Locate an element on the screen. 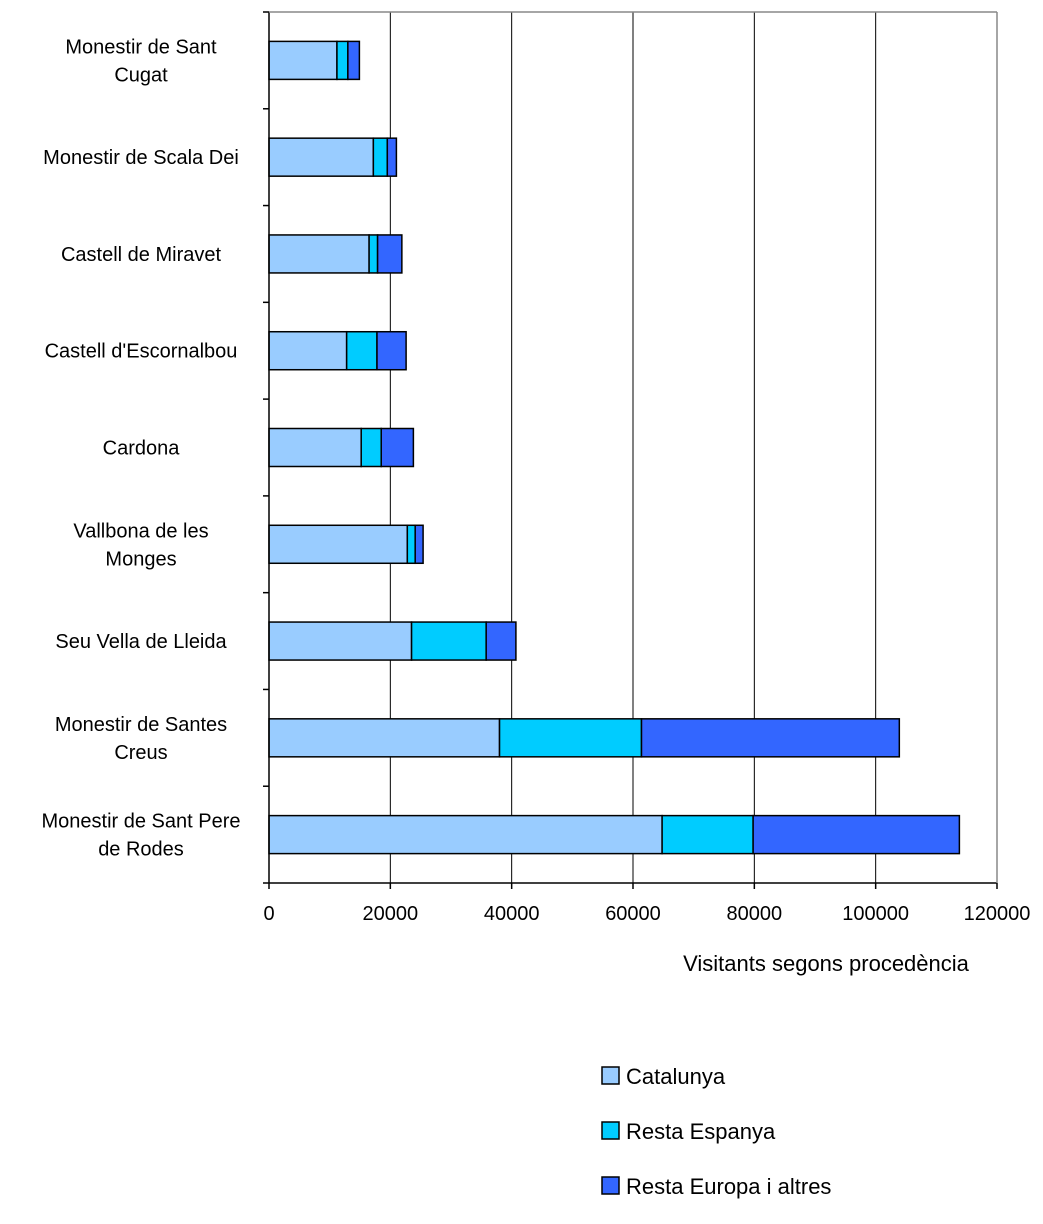  category-label: Castell de Miravet is located at coordinates (141, 255).